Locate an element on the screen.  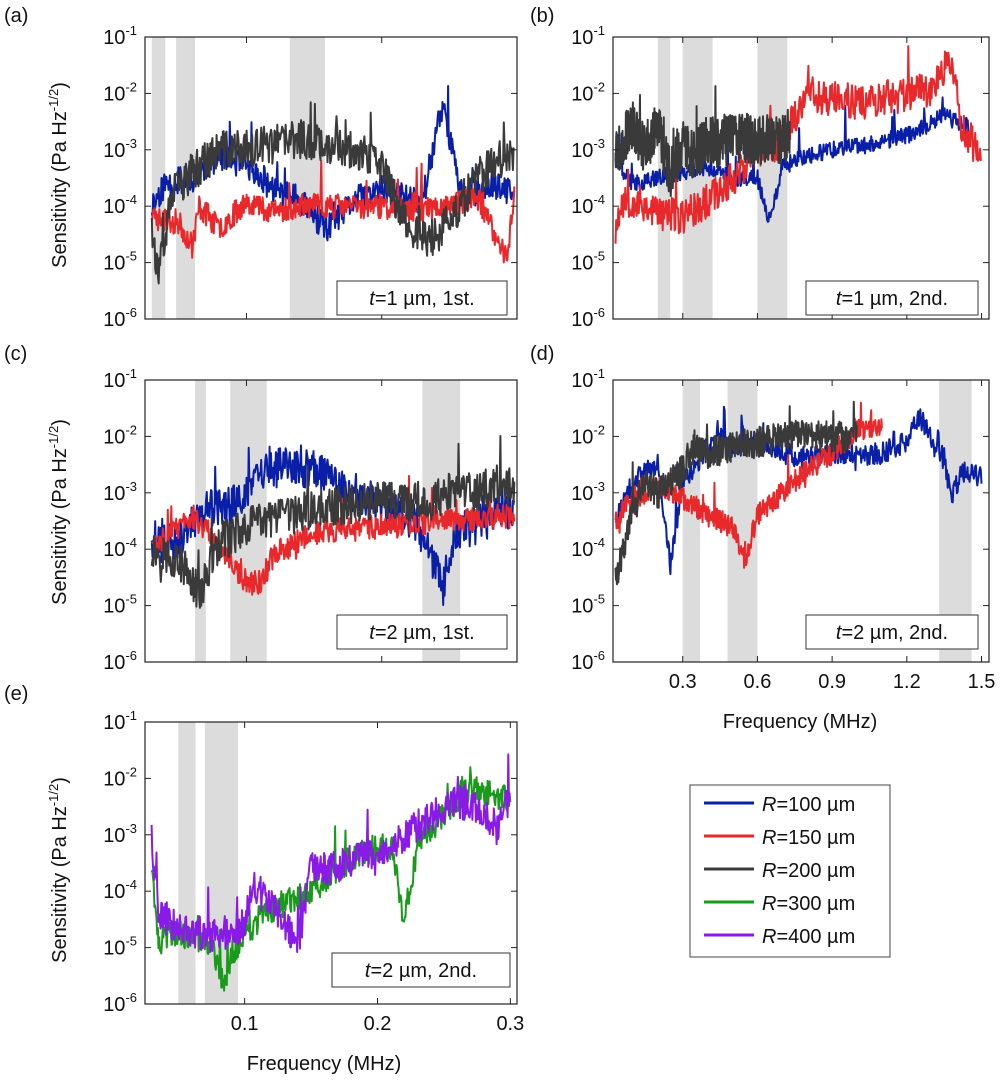
legend-item-r150: R=150 µm is located at coordinates (779, 838).